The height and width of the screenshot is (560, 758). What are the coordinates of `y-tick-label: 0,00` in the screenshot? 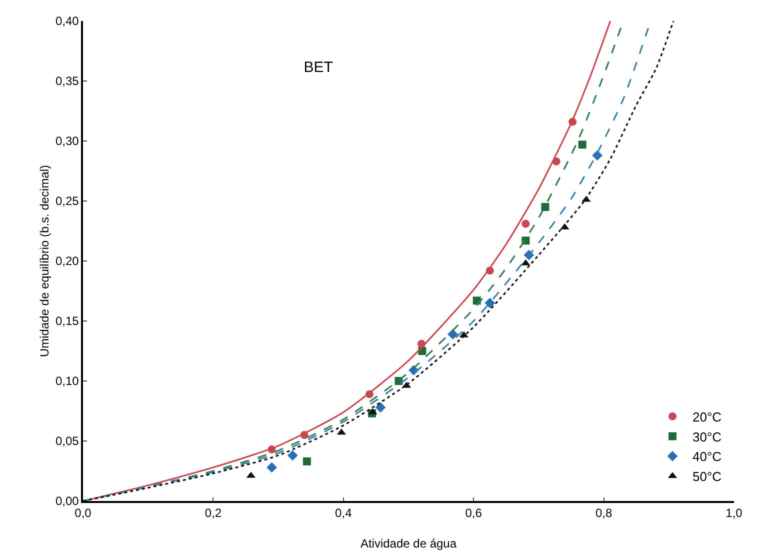 It's located at (67, 501).